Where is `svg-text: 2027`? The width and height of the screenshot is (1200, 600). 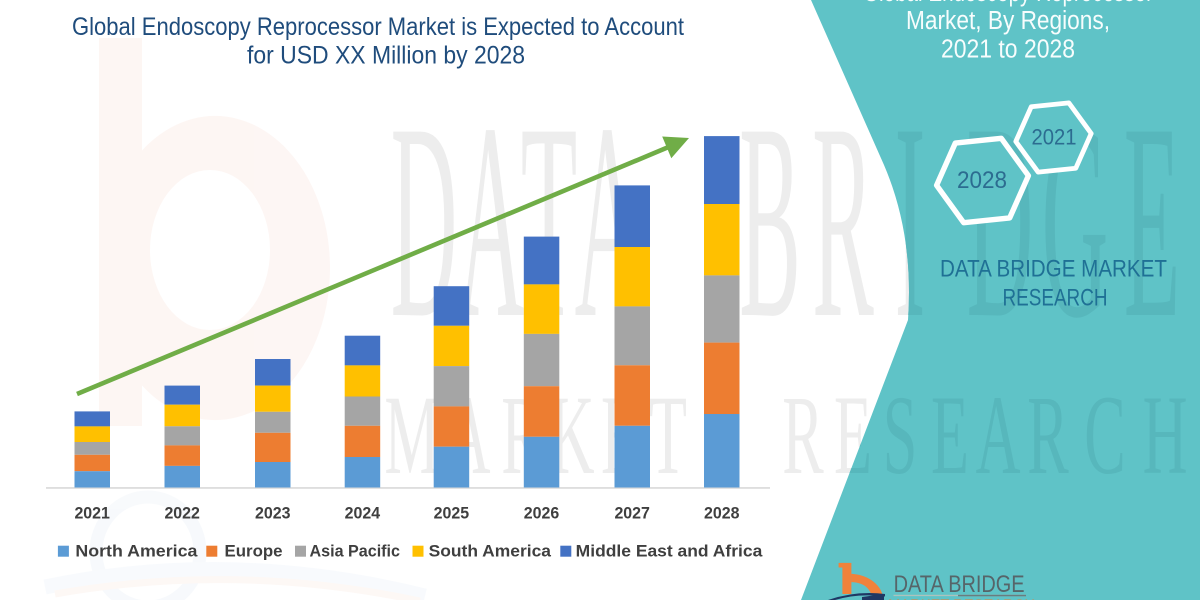
svg-text: 2027 is located at coordinates (632, 513).